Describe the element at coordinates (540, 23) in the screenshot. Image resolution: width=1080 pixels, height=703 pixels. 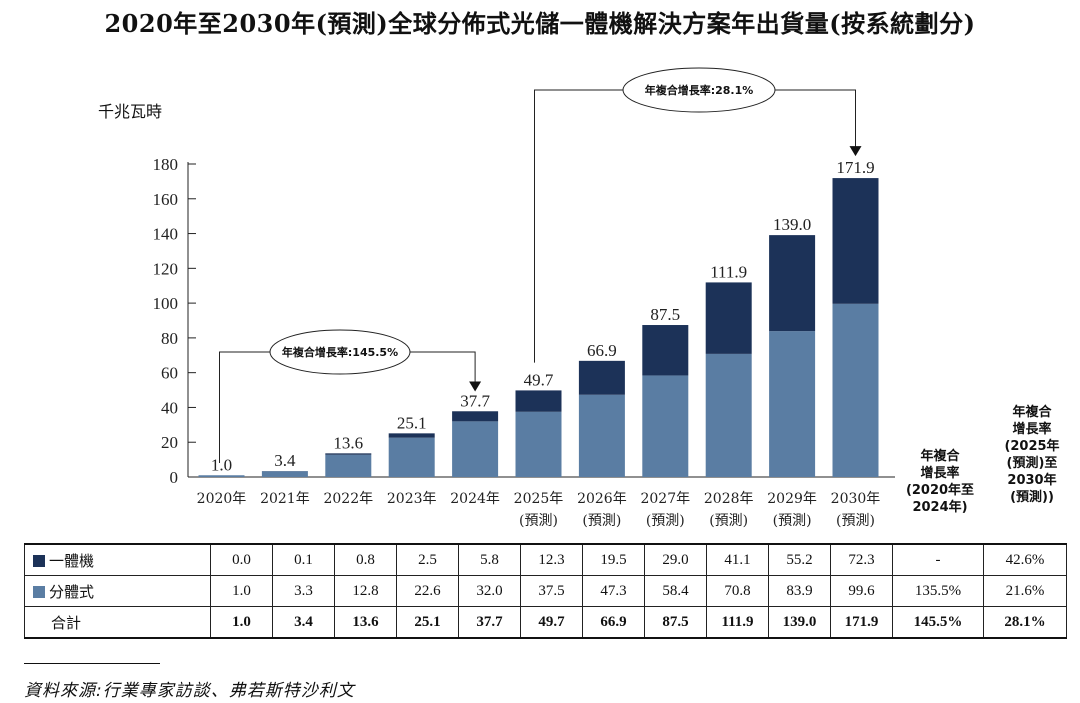
I see `chart-title: 2020年至2030年(預測)全球分佈式光儲一體機解決方案年出貨量(按系統劃分)` at that location.